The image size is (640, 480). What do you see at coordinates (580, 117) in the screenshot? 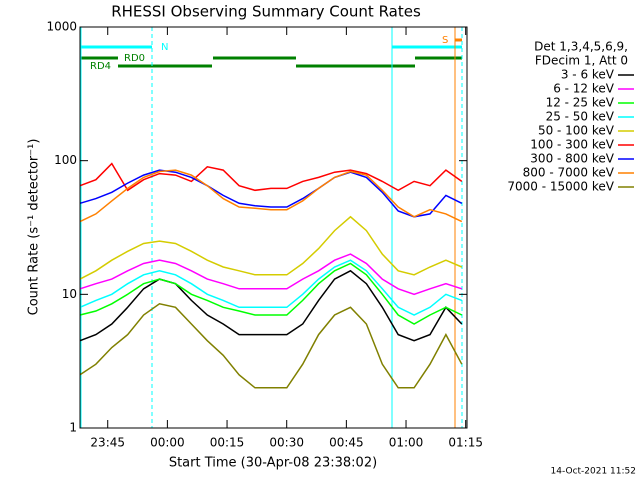
I see `legend-label: 25 - 50 keV` at bounding box center [580, 117].